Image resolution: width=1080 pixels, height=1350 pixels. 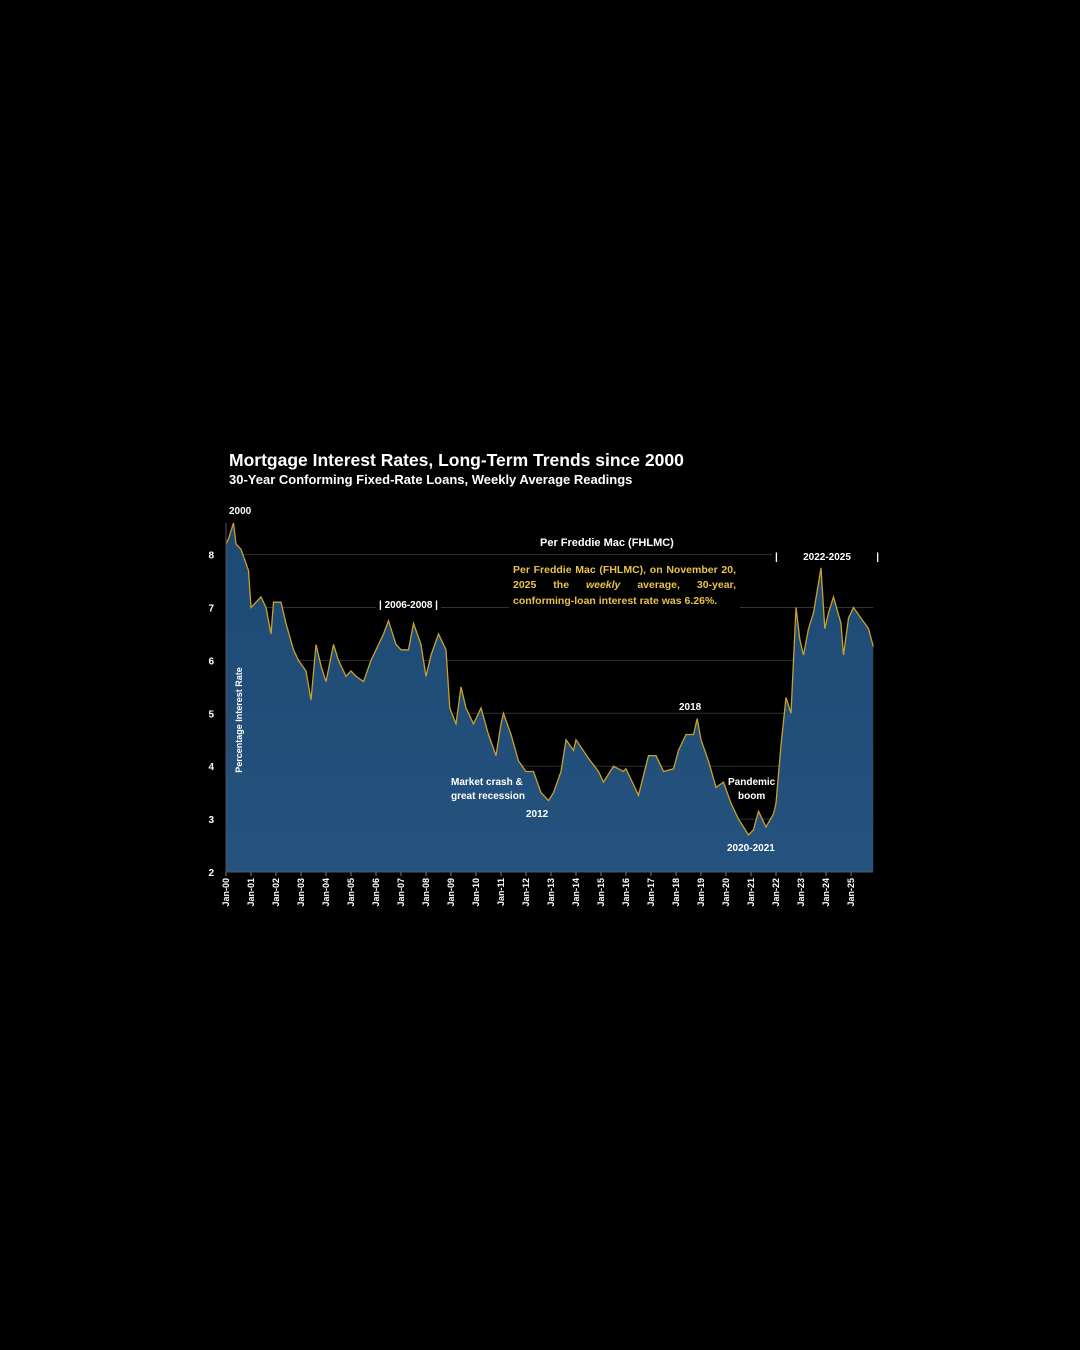 I want to click on pandemic-line-2: boom, so click(x=752, y=796).